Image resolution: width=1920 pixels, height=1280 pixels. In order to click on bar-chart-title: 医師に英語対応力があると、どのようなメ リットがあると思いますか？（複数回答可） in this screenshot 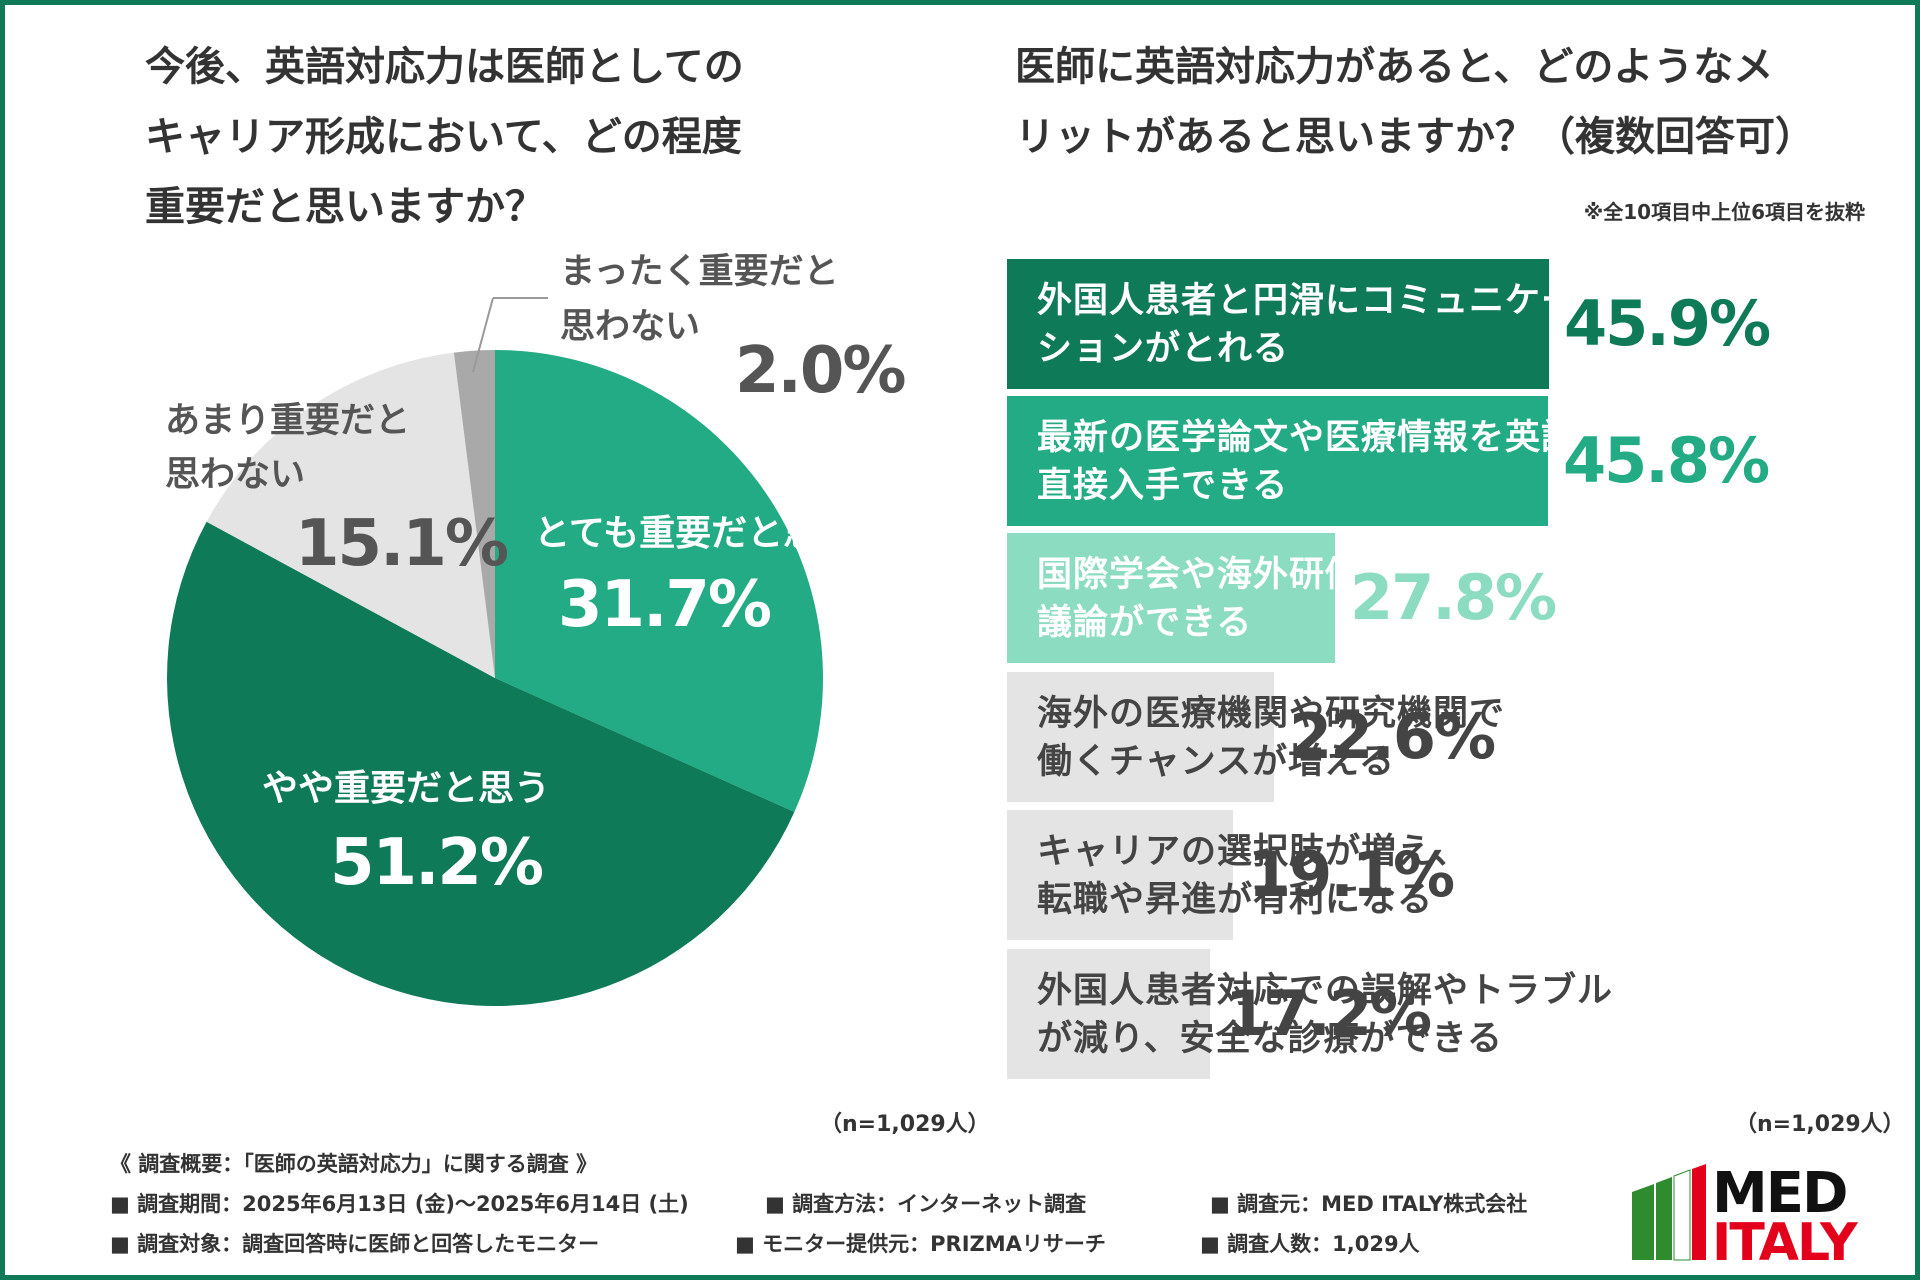, I will do `click(1455, 102)`.